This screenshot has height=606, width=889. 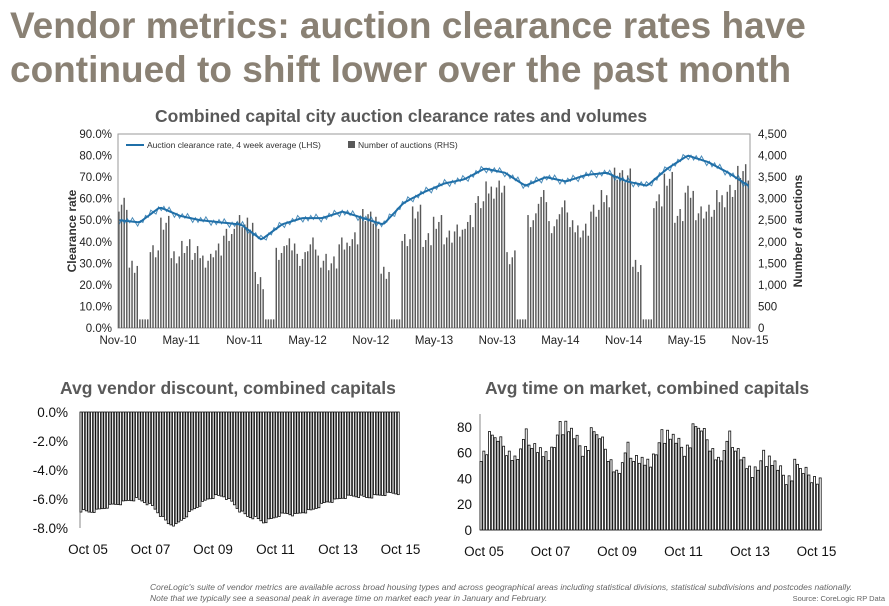 I want to click on y-tick-label: -6.0%, so click(x=50, y=499).